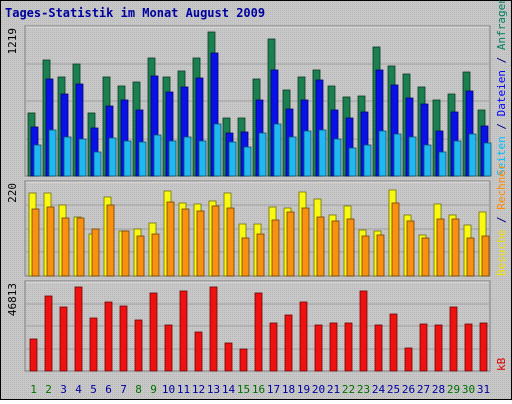  I want to click on x-tick-label: 11, so click(183, 389).